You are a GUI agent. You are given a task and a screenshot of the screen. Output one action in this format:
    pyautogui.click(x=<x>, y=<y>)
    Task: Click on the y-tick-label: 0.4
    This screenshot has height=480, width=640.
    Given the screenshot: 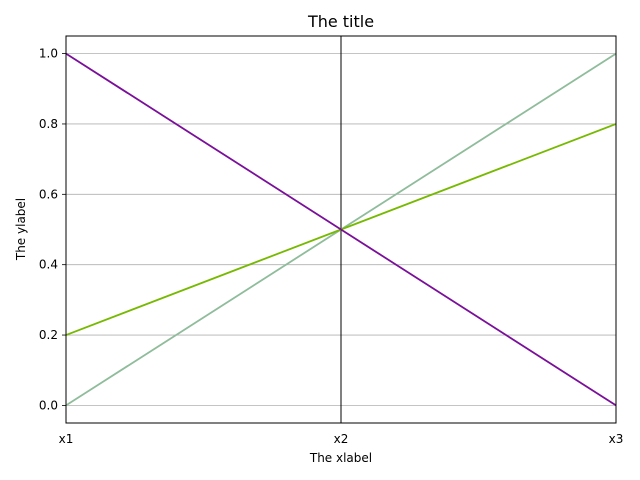 What is the action you would take?
    pyautogui.click(x=48, y=265)
    